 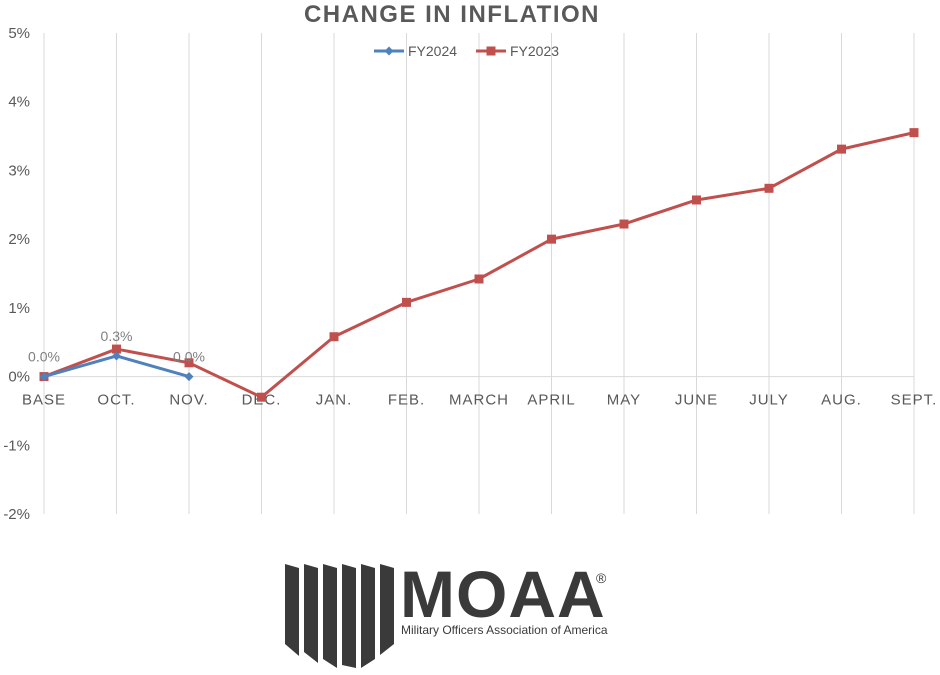 What do you see at coordinates (116, 400) in the screenshot?
I see `x-category-label: OCT.` at bounding box center [116, 400].